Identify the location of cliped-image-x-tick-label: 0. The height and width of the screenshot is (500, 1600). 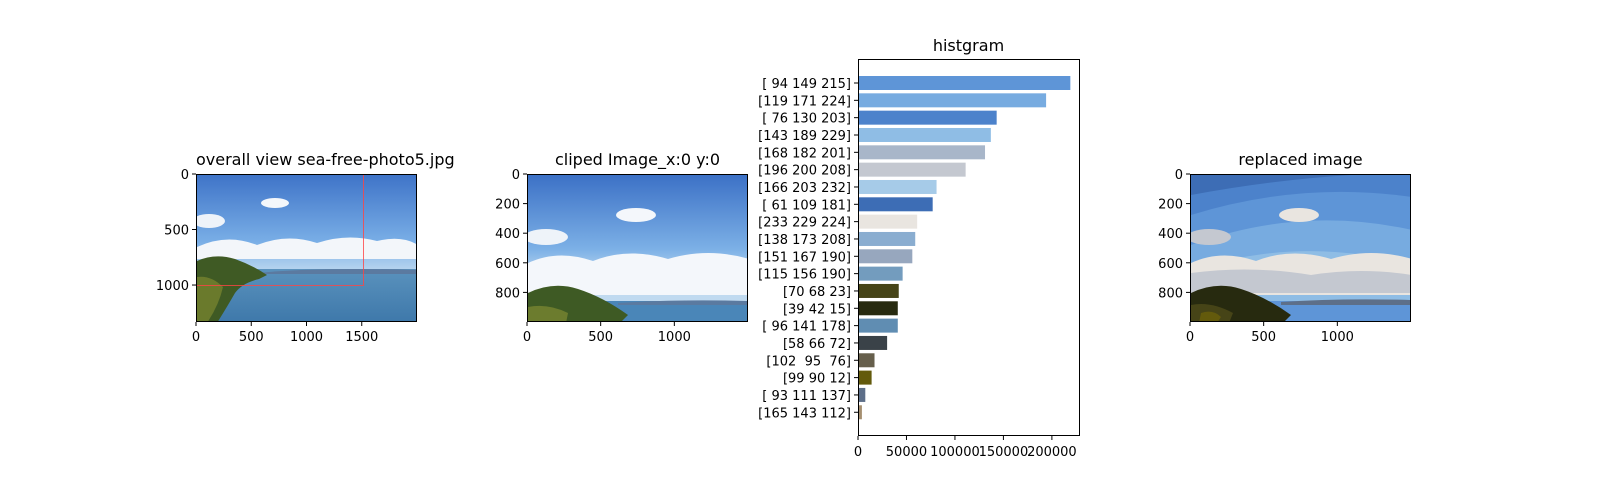
(527, 337).